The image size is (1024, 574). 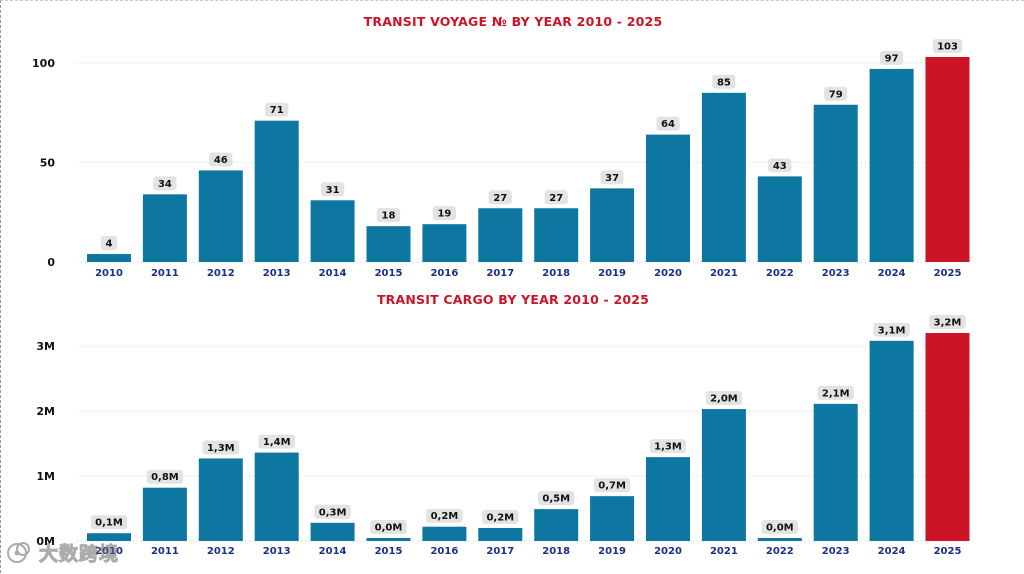 I want to click on data-label: 18, so click(x=389, y=216).